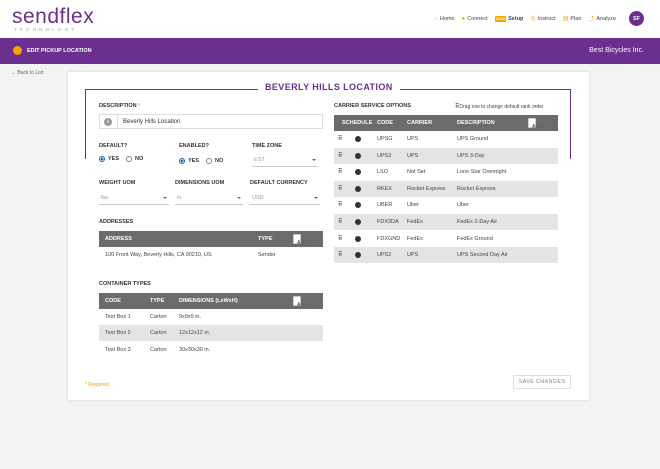  I want to click on dimensions-uom-value: in., so click(180, 198).